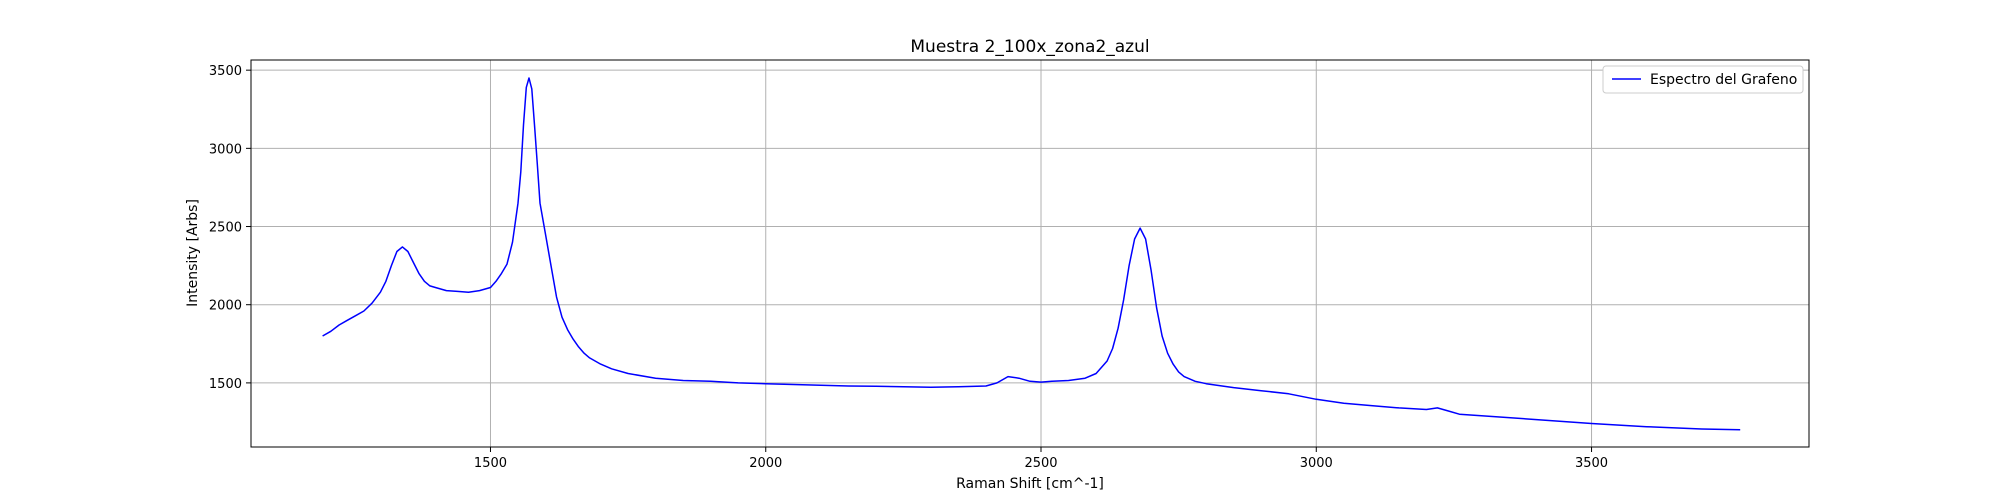 The height and width of the screenshot is (500, 2000). Describe the element at coordinates (1316, 463) in the screenshot. I see `x-tick-label: 3000` at that location.